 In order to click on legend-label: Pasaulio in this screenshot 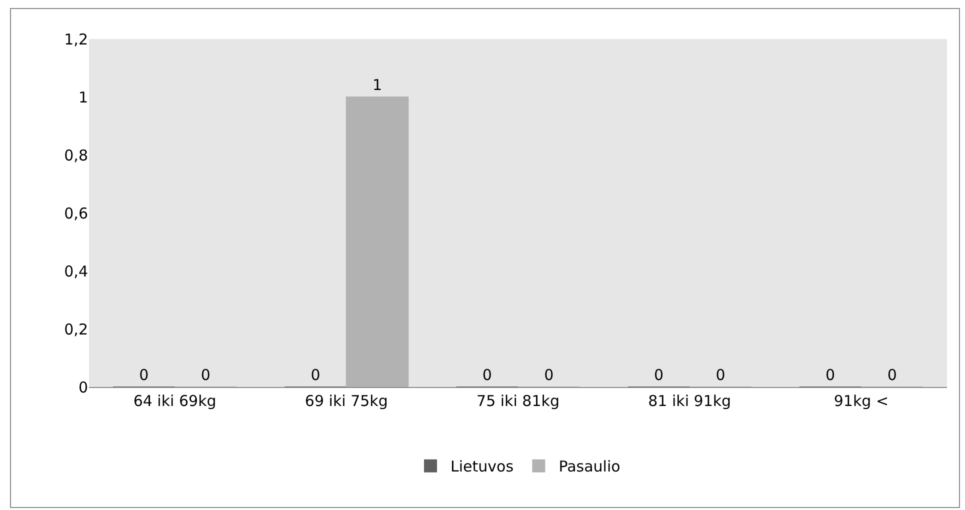, I will do `click(589, 467)`.